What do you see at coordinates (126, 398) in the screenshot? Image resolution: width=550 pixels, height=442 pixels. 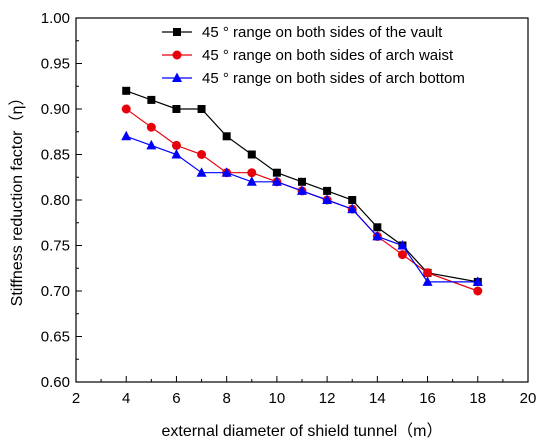 I see `x-tick-label: 4` at bounding box center [126, 398].